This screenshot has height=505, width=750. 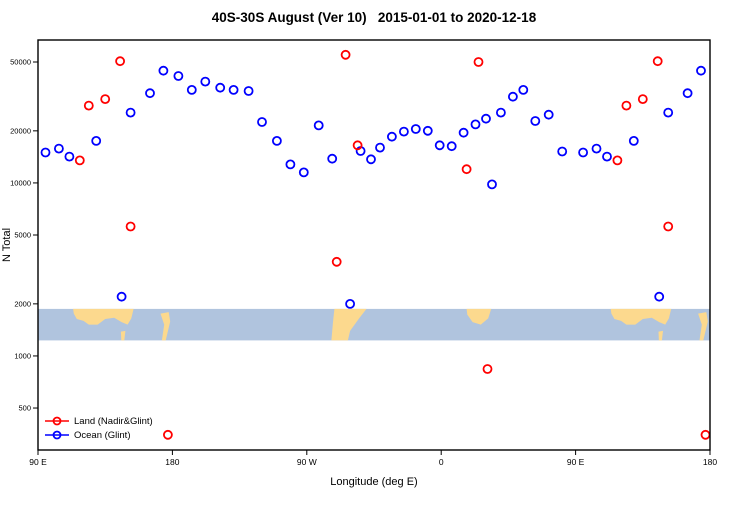 I want to click on map-band-ocean, so click(x=374, y=324).